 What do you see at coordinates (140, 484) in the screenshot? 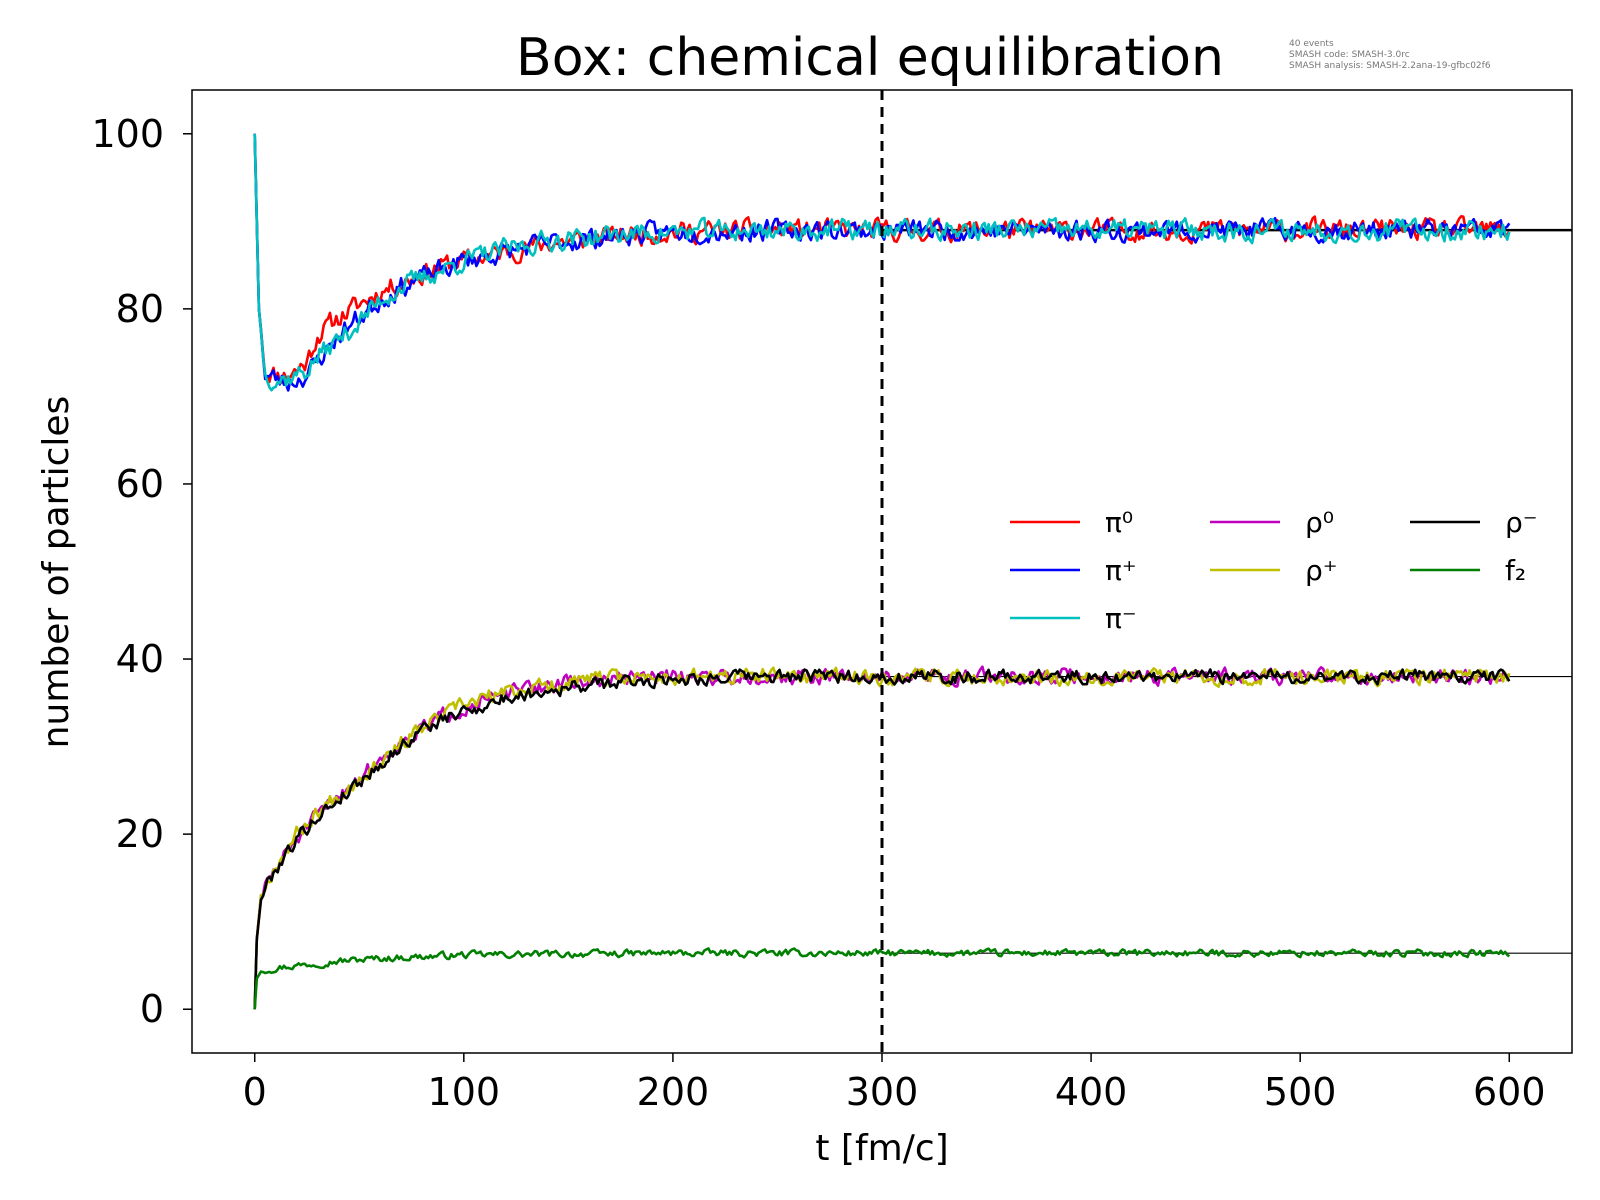
I see `y-tick-label: 60` at bounding box center [140, 484].